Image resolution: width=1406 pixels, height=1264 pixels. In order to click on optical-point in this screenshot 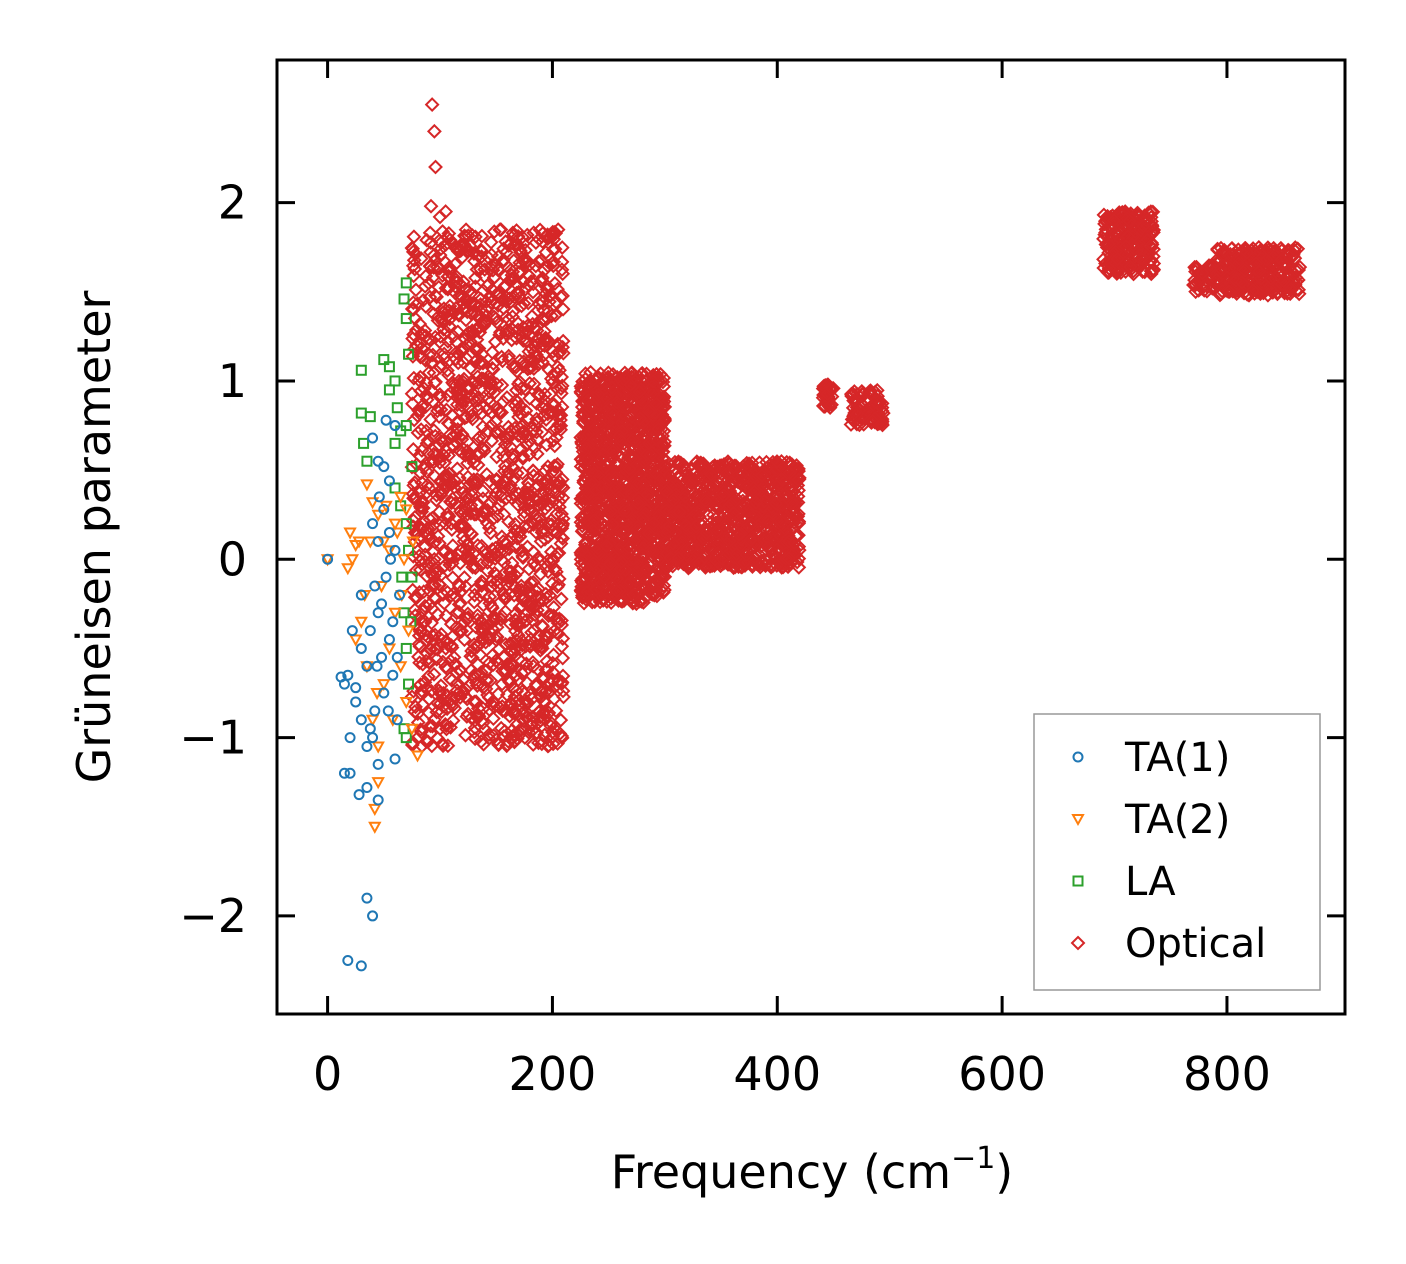, I will do `click(432, 104)`.